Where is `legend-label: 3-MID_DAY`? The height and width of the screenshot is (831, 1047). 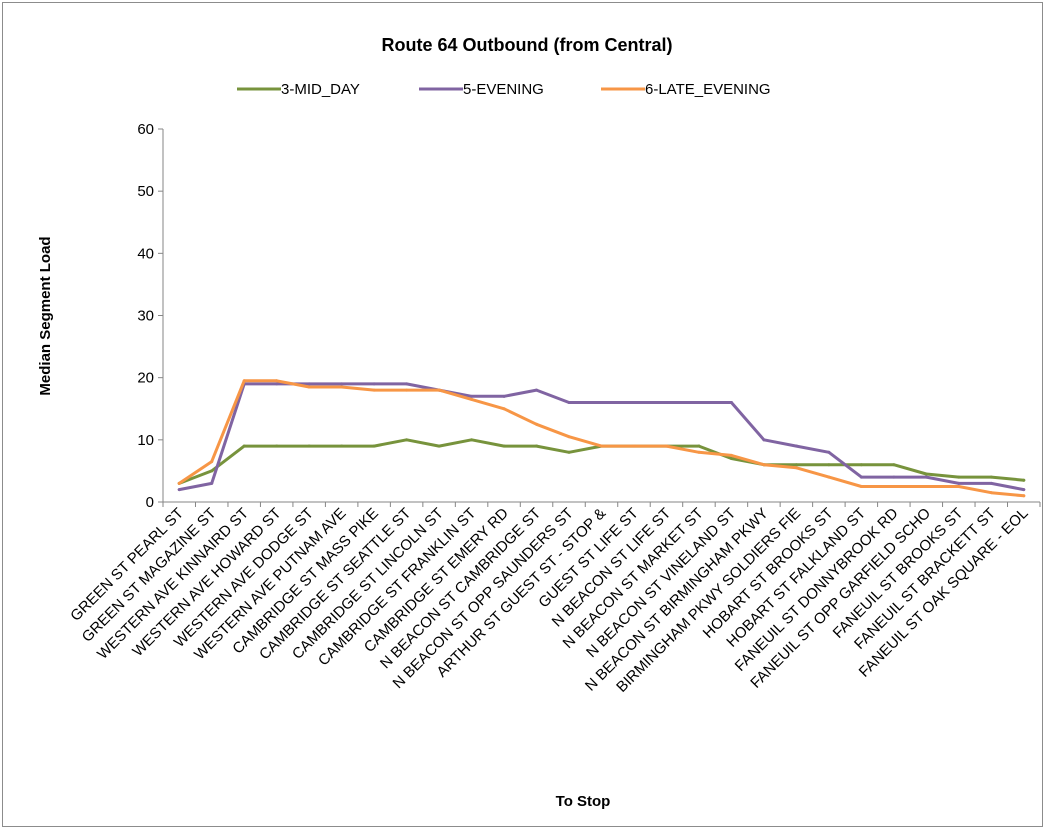
legend-label: 3-MID_DAY is located at coordinates (320, 89).